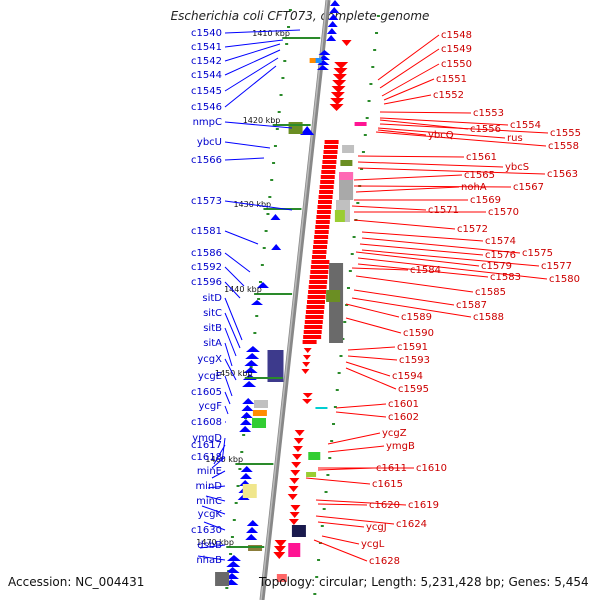 The height and width of the screenshot is (600, 600). What do you see at coordinates (373, 544) in the screenshot?
I see `gene-label-ycgL: ycgL` at bounding box center [373, 544].